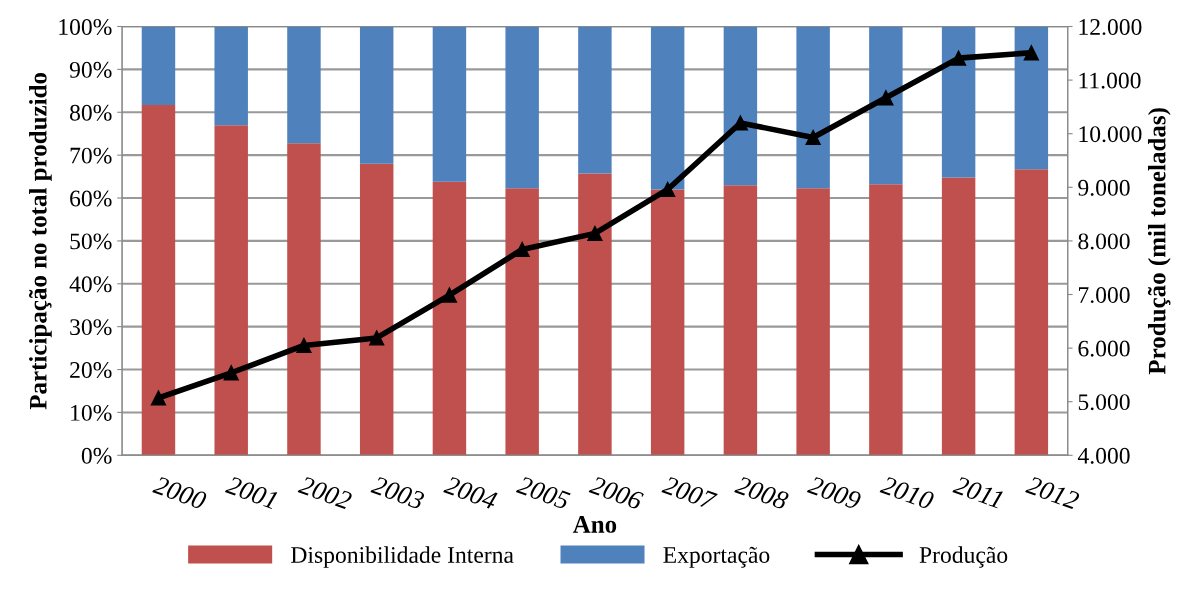 This screenshot has height=589, width=1197. Describe the element at coordinates (402, 557) in the screenshot. I see `legend-label: Disponibilidade Interna` at that location.